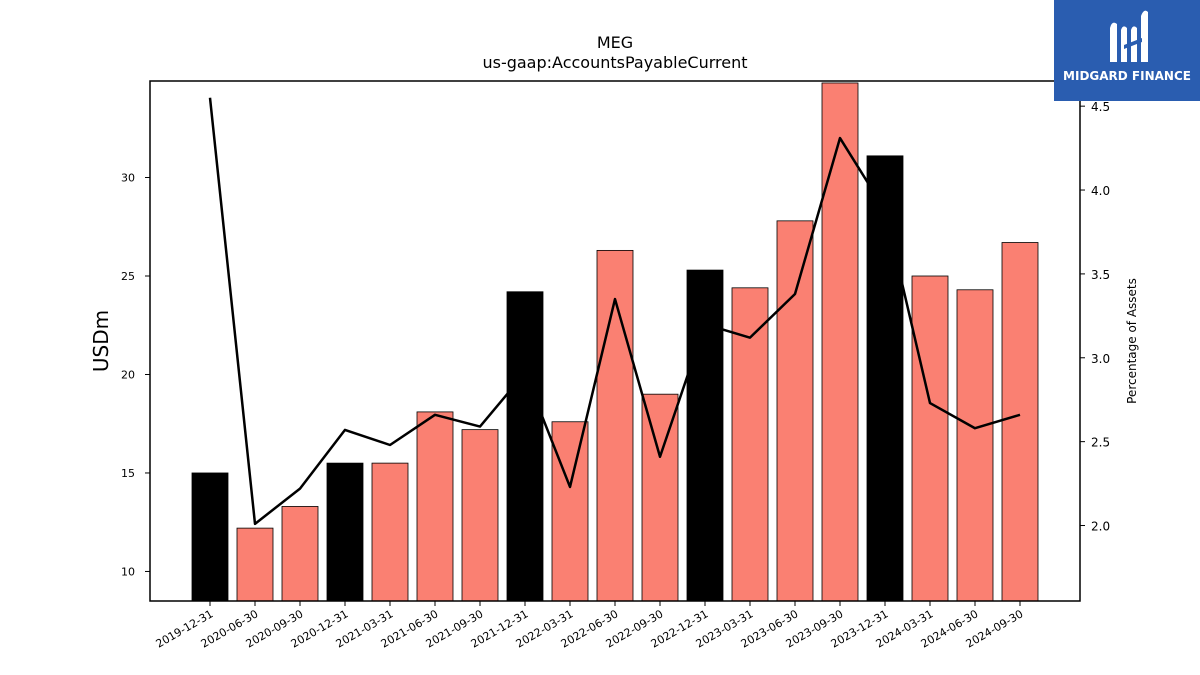 The height and width of the screenshot is (675, 1200). I want to click on y-tick-label: 20, so click(128, 374).